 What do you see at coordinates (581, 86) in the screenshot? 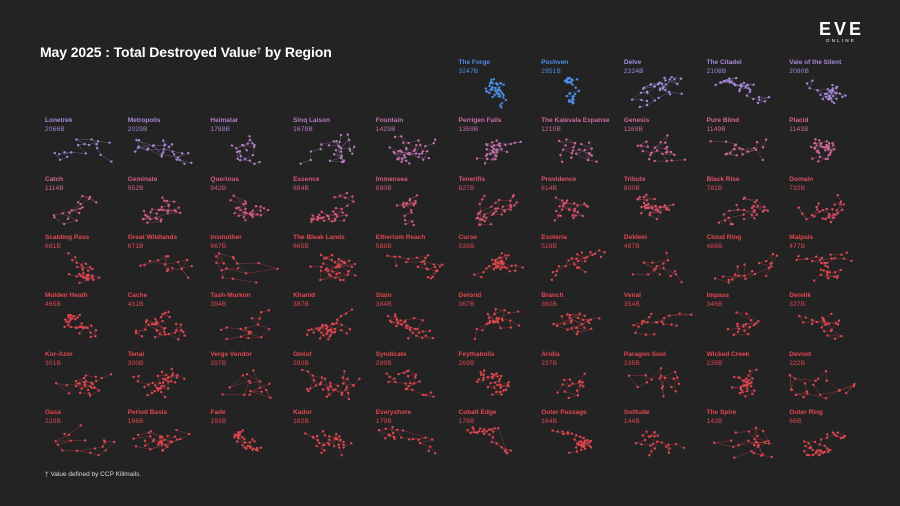
I see `region-cell: Pochven 2951B` at bounding box center [581, 86].